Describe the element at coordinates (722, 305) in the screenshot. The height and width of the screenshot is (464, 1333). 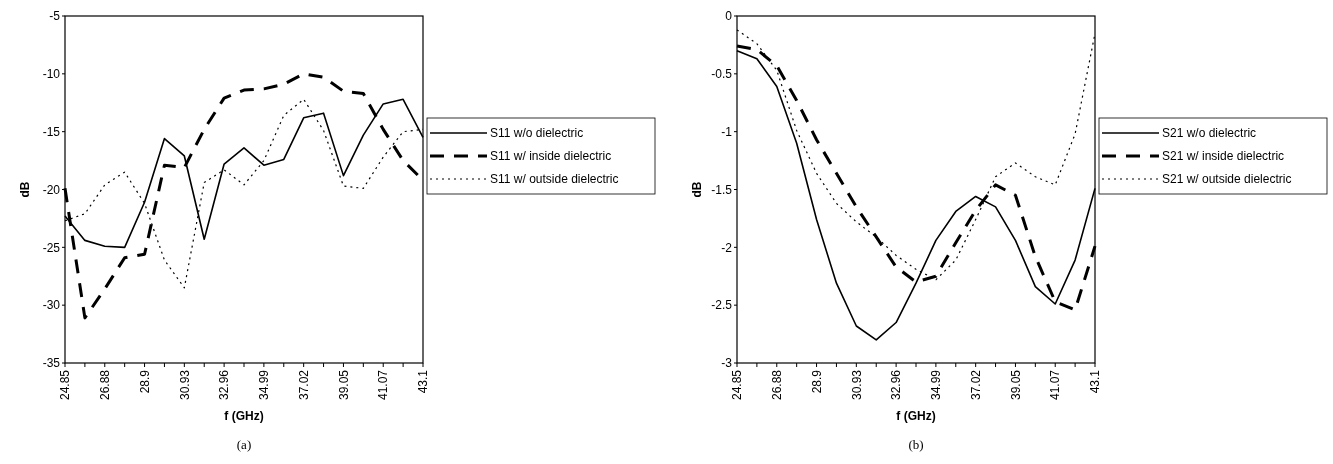
I see `y-tick-label: -2.5` at that location.